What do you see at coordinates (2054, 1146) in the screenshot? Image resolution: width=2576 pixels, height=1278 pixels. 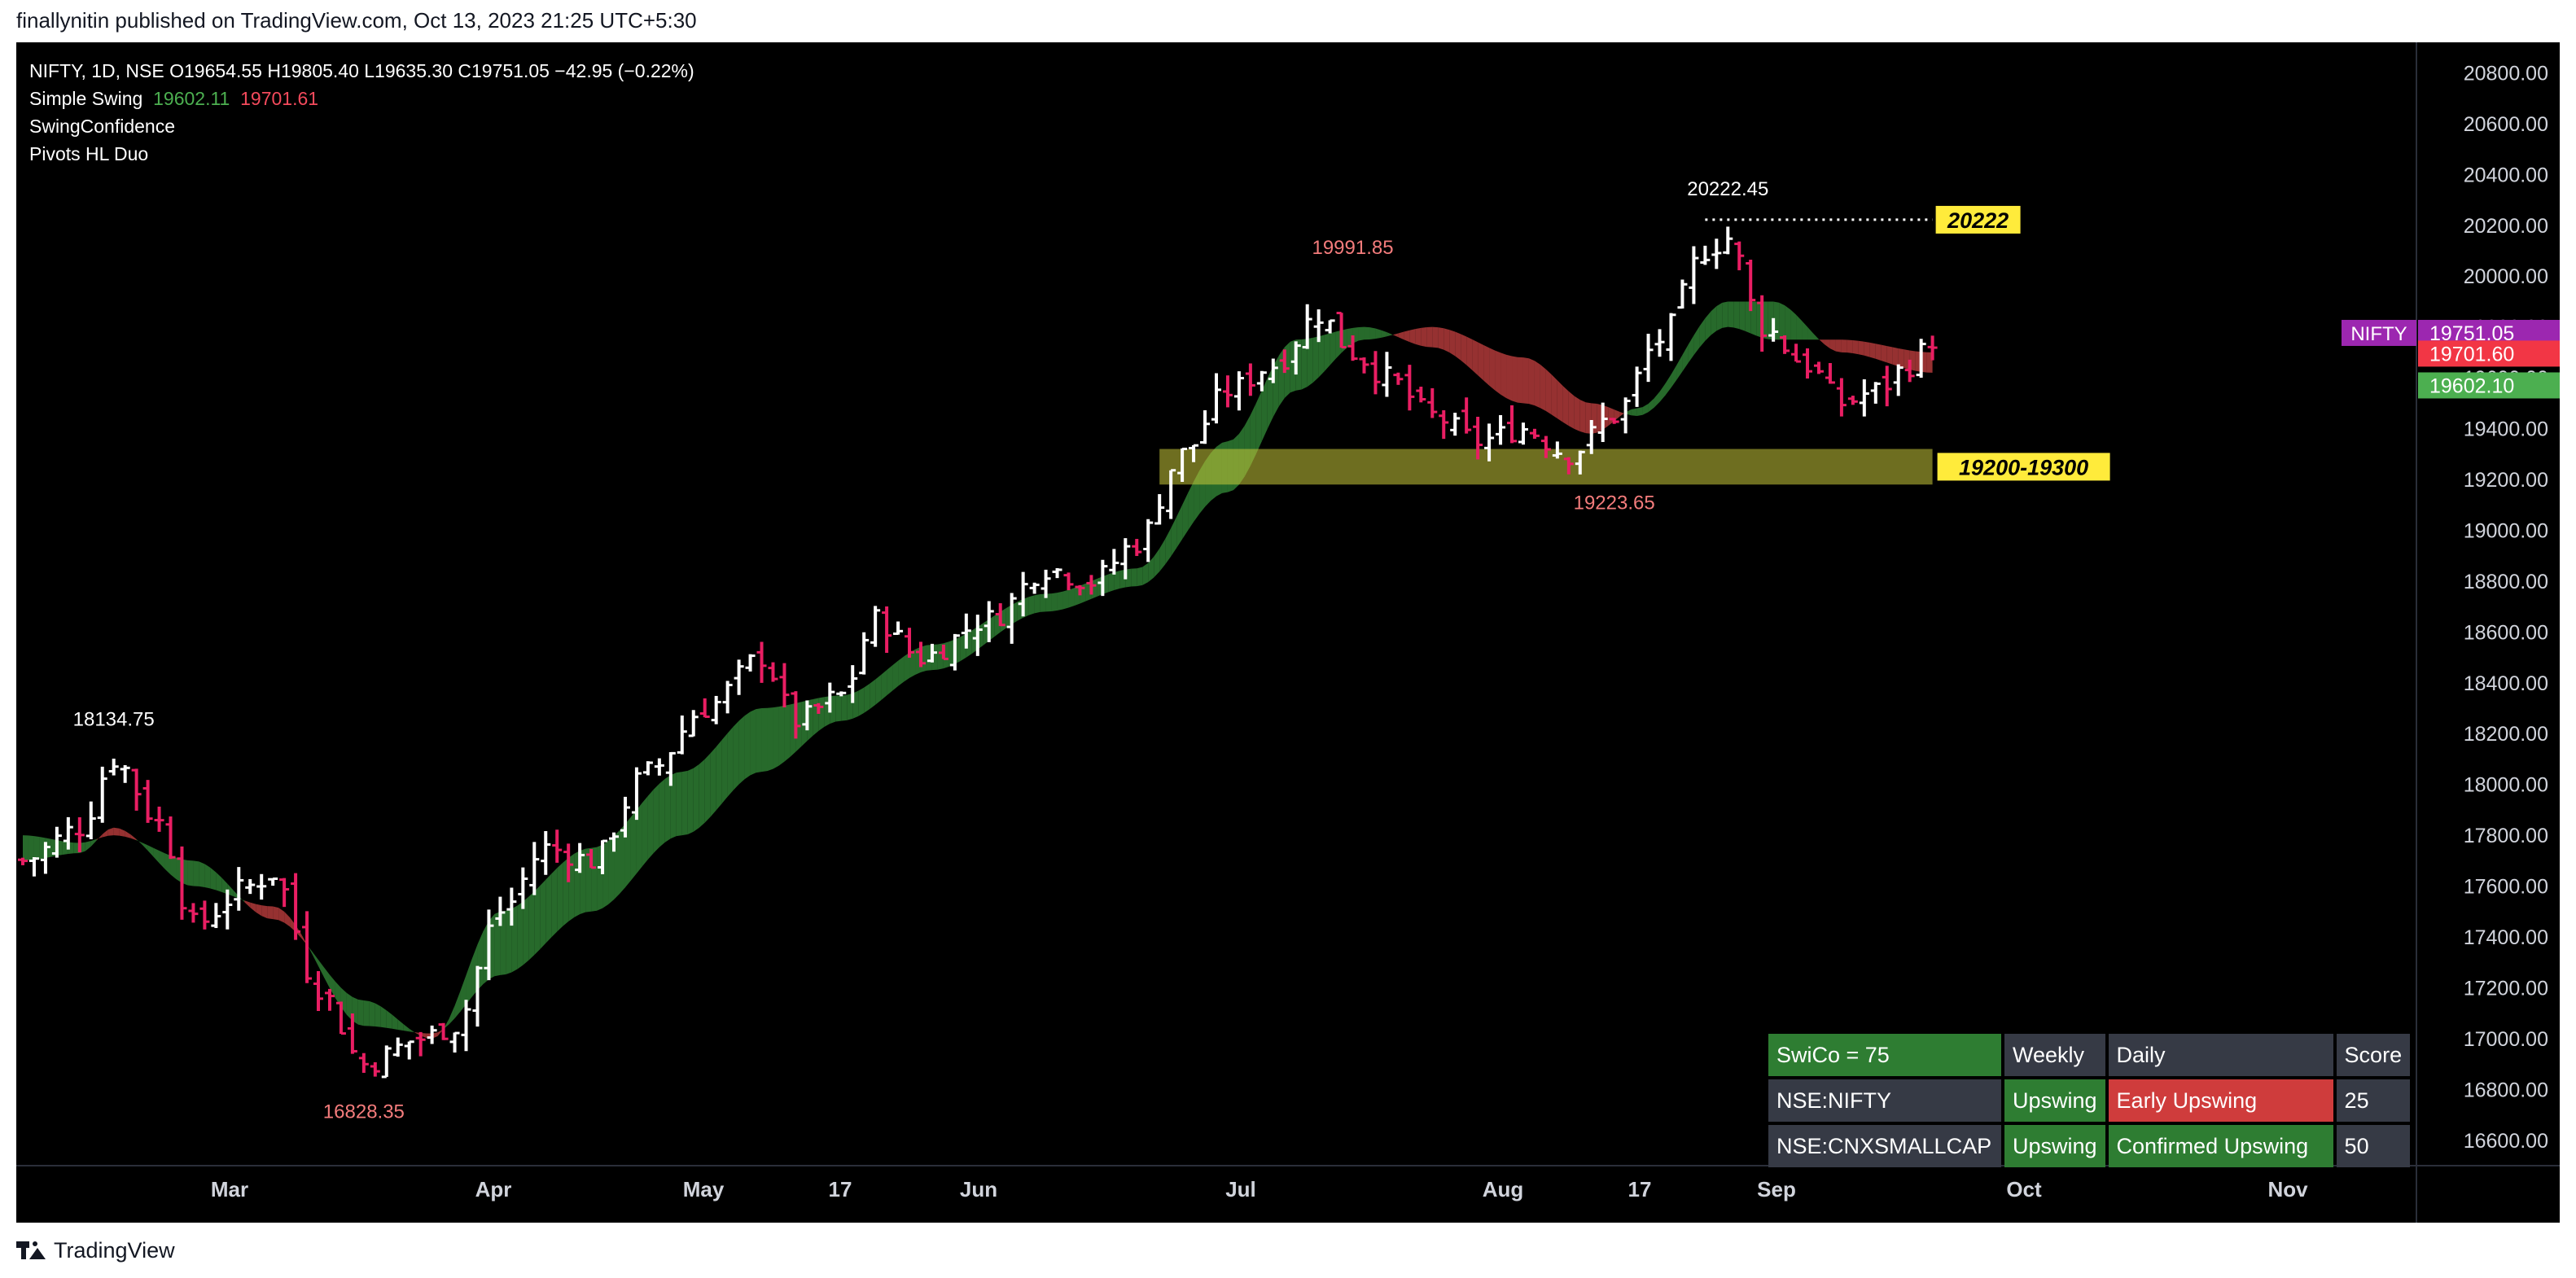 I see `table-cell-weekly: Upswing` at bounding box center [2054, 1146].